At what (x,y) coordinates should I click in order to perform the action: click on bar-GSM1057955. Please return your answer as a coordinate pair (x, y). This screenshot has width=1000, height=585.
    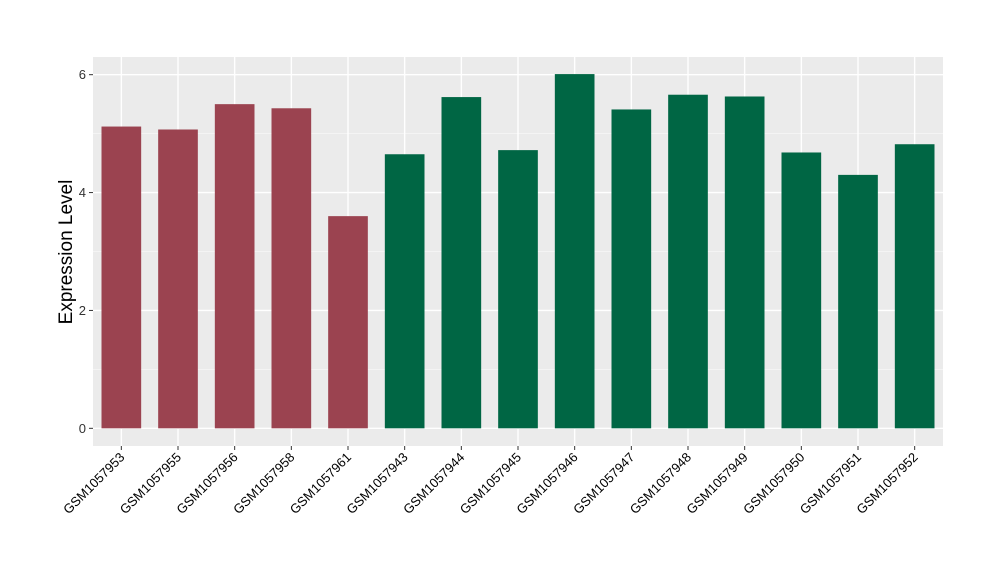
    Looking at the image, I should click on (178, 279).